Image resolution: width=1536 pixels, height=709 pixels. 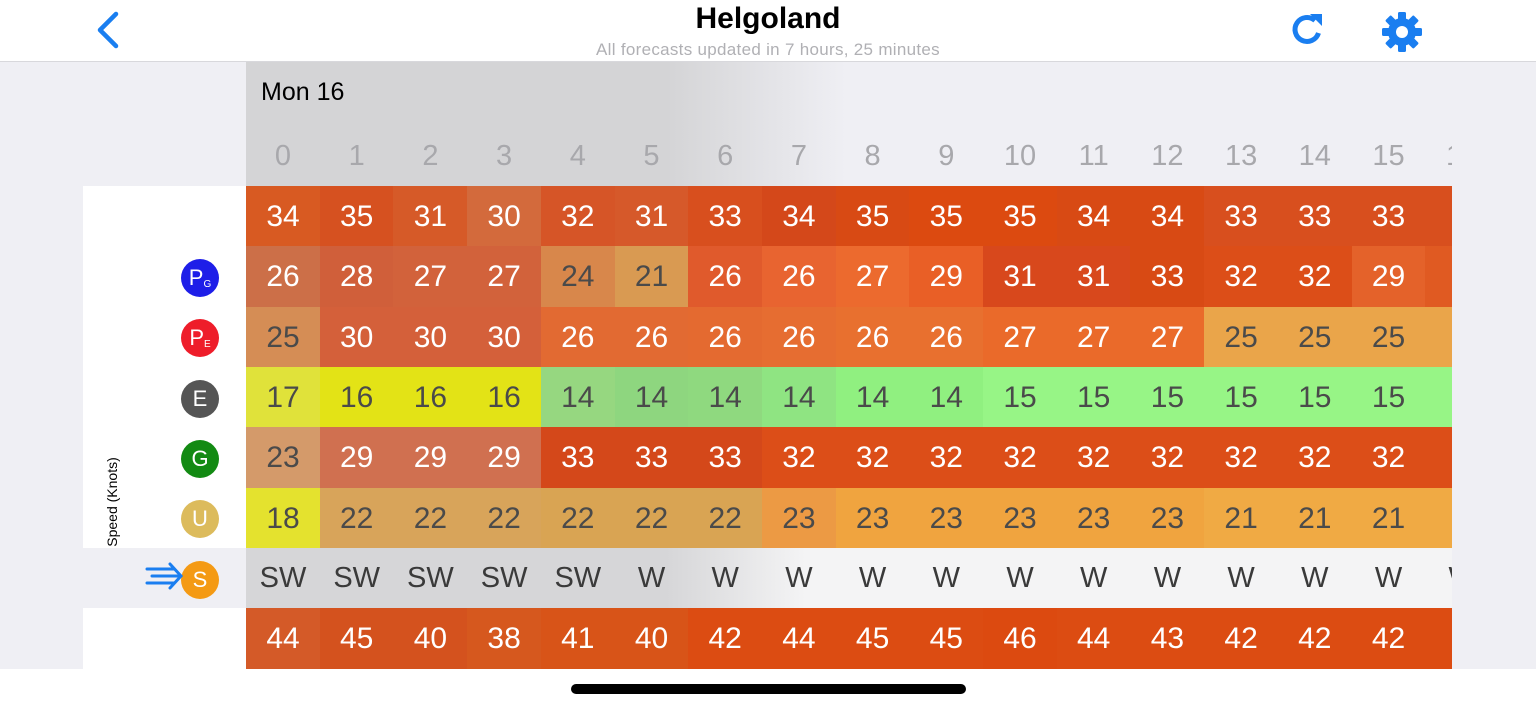 I want to click on speed-cell: 24, so click(x=577, y=277).